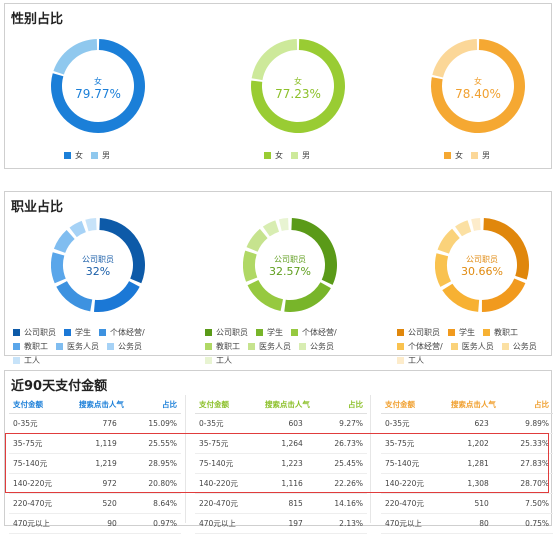 This screenshot has height=534, width=557. What do you see at coordinates (95, 523) in the screenshot?
I see `table-row: 470元以上 90 0.97%` at bounding box center [95, 523].